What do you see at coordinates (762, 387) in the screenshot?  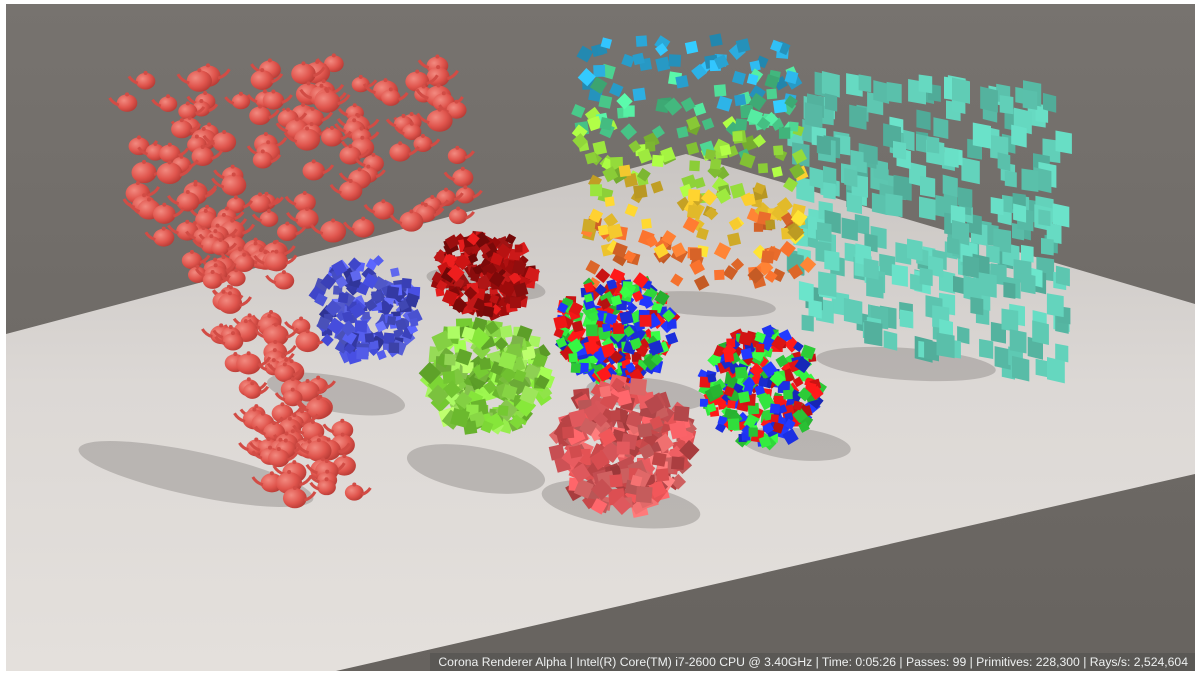 I see `mixed-cube-cluster-right` at bounding box center [762, 387].